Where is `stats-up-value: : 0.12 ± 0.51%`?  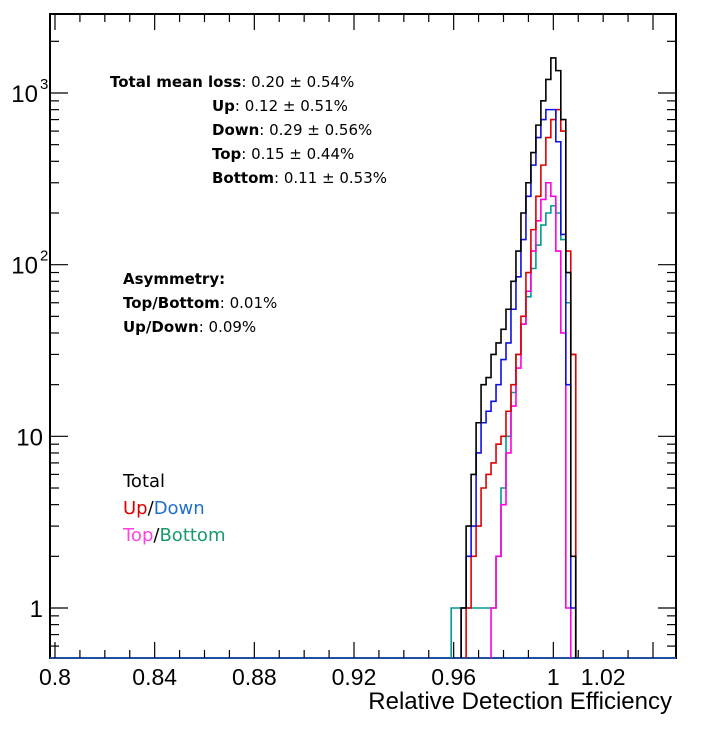 stats-up-value: : 0.12 ± 0.51% is located at coordinates (291, 106).